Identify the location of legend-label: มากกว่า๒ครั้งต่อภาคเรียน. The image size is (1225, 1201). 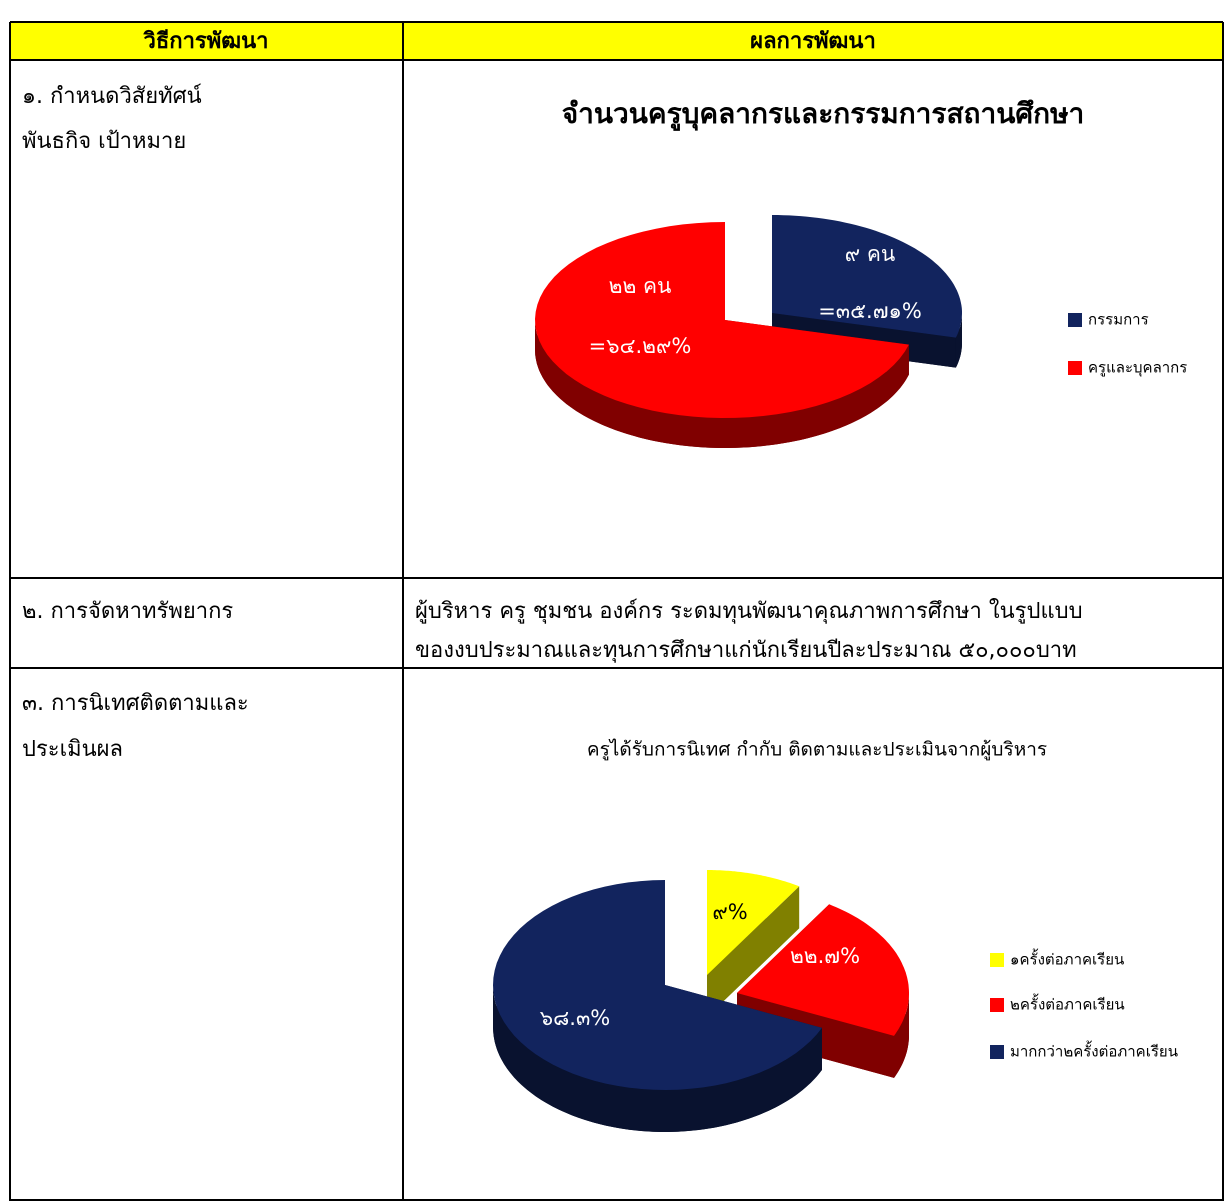
(1094, 1051).